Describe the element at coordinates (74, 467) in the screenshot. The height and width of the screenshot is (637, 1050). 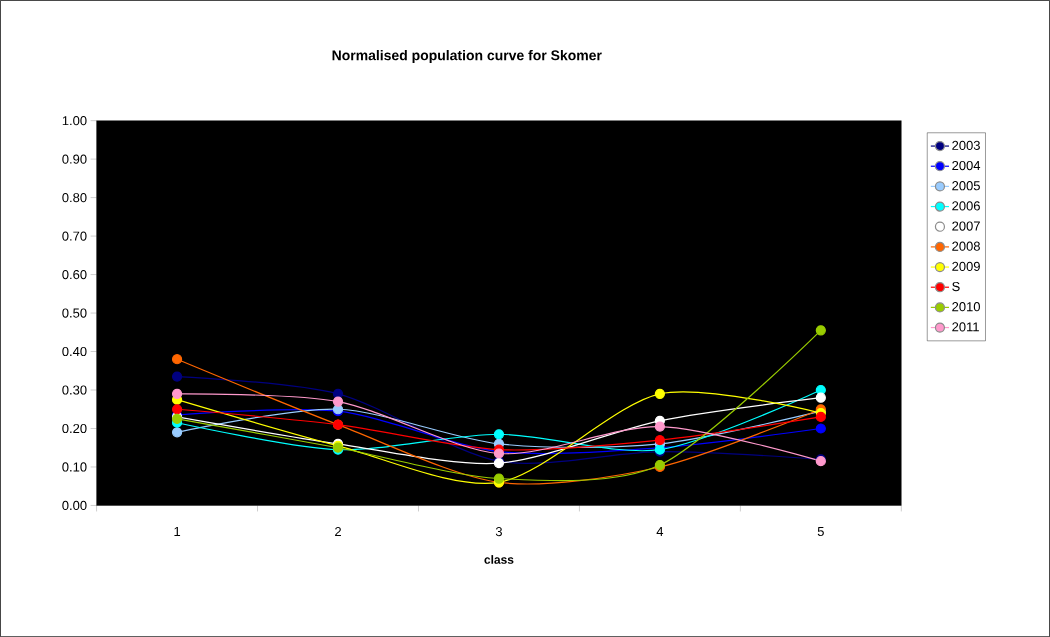
I see `y-tick-label: 0.10` at that location.